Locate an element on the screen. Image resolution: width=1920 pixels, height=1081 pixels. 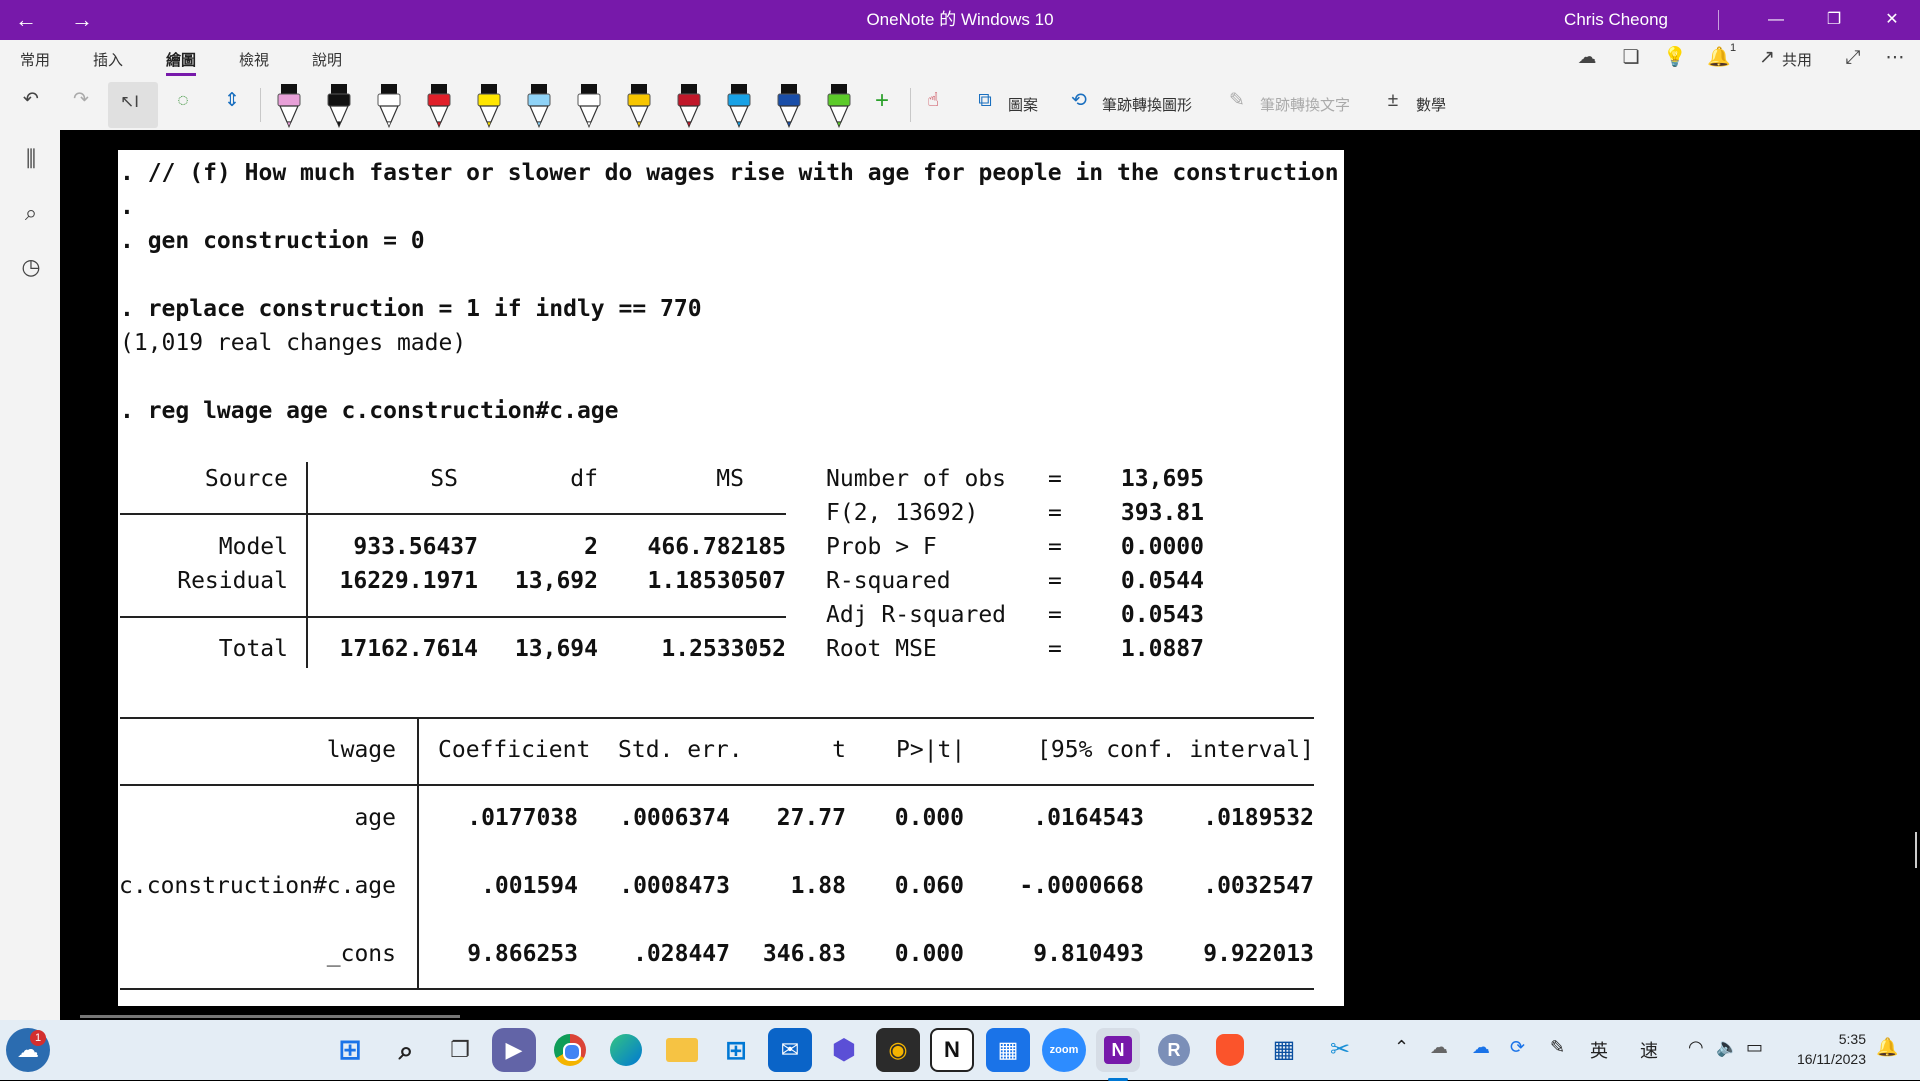
tab-draw: 繪圖 is located at coordinates (181, 62).